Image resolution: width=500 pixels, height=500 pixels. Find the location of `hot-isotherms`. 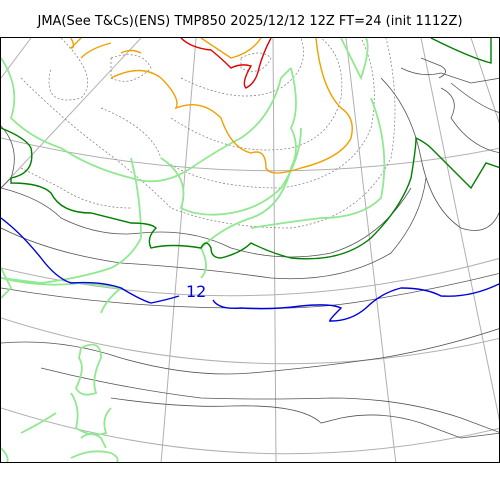

hot-isotherms is located at coordinates (226, 63).